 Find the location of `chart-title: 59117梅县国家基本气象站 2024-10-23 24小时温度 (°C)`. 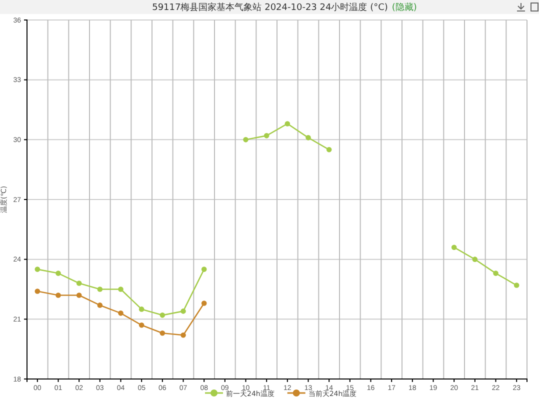

chart-title: 59117梅县国家基本气象站 2024-10-23 24小时温度 (°C) is located at coordinates (270, 7).